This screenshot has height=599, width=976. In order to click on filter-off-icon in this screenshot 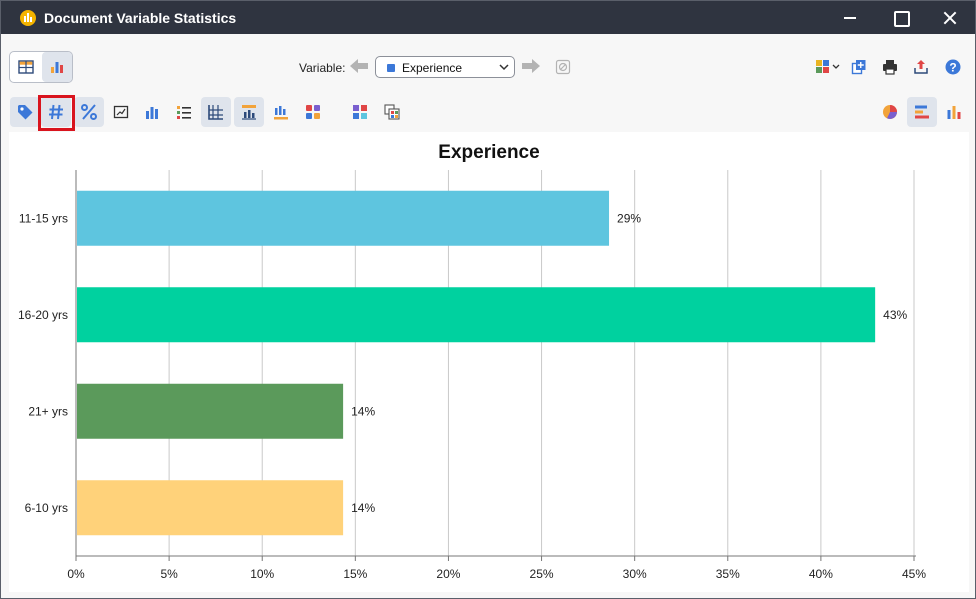, I will do `click(563, 67)`.